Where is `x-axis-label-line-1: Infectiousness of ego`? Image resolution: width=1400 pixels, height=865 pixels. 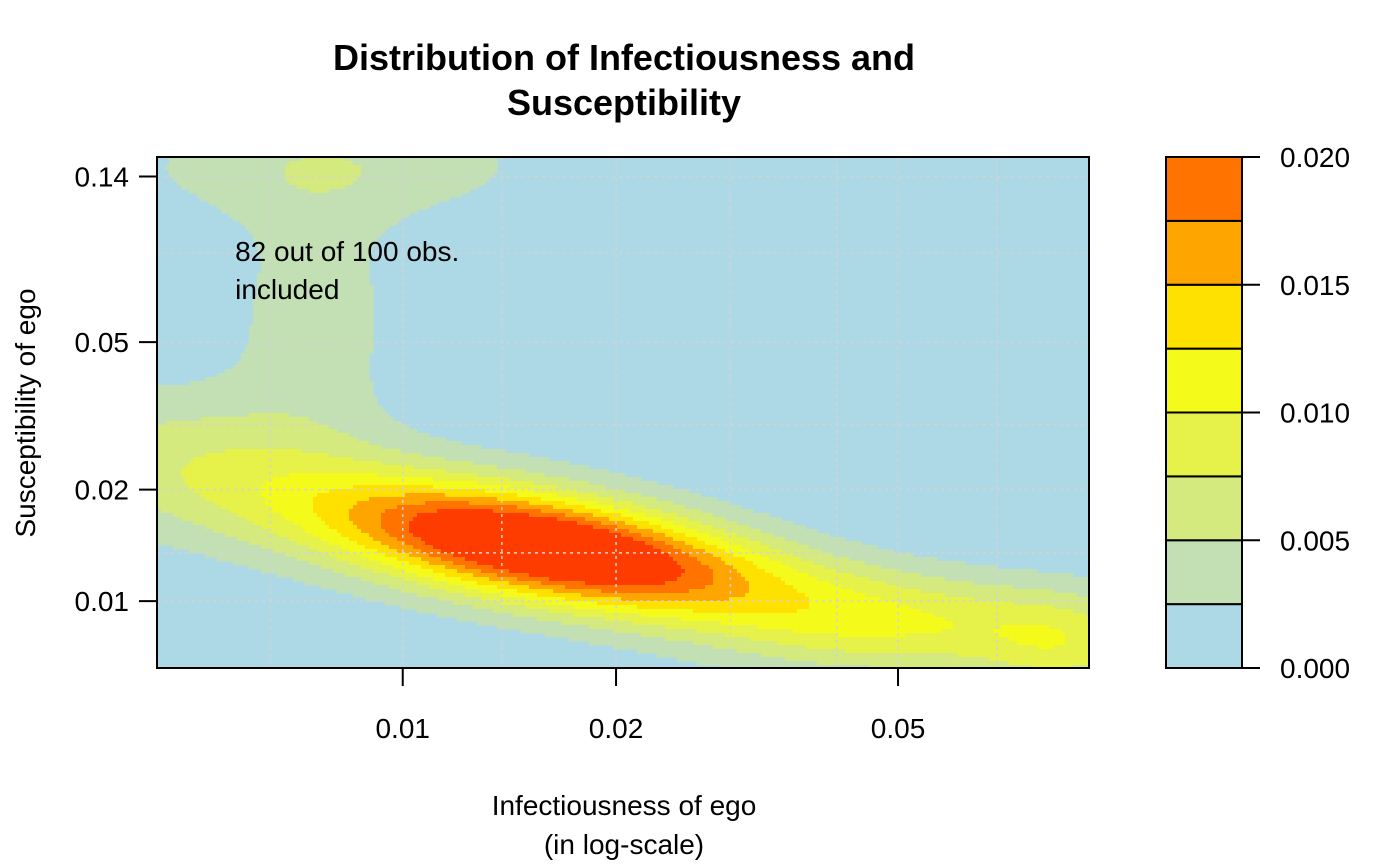
x-axis-label-line-1: Infectiousness of ego is located at coordinates (624, 805).